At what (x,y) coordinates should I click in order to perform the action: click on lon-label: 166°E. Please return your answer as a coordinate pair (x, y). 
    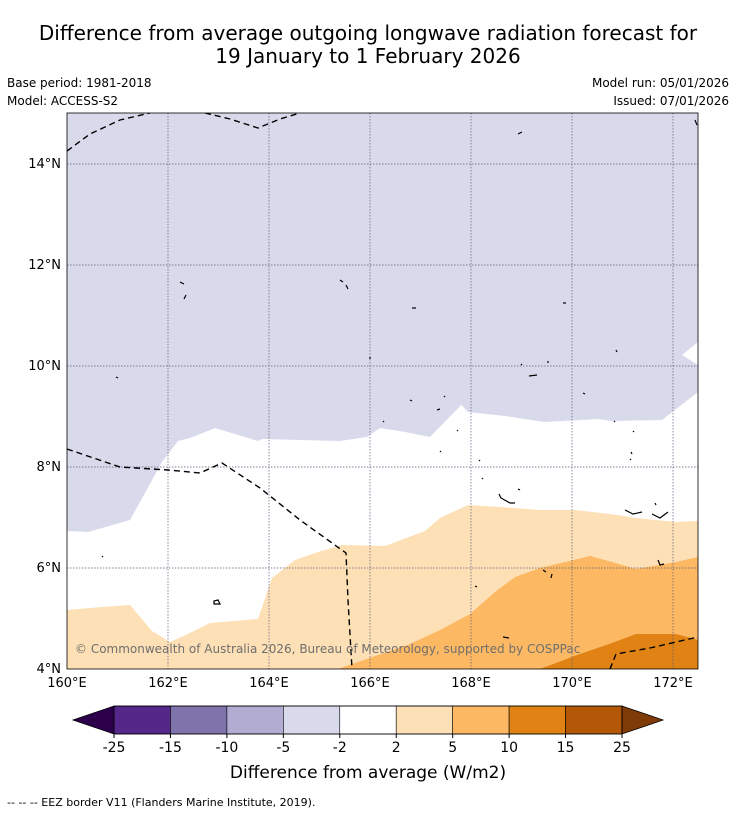
    Looking at the image, I should click on (370, 683).